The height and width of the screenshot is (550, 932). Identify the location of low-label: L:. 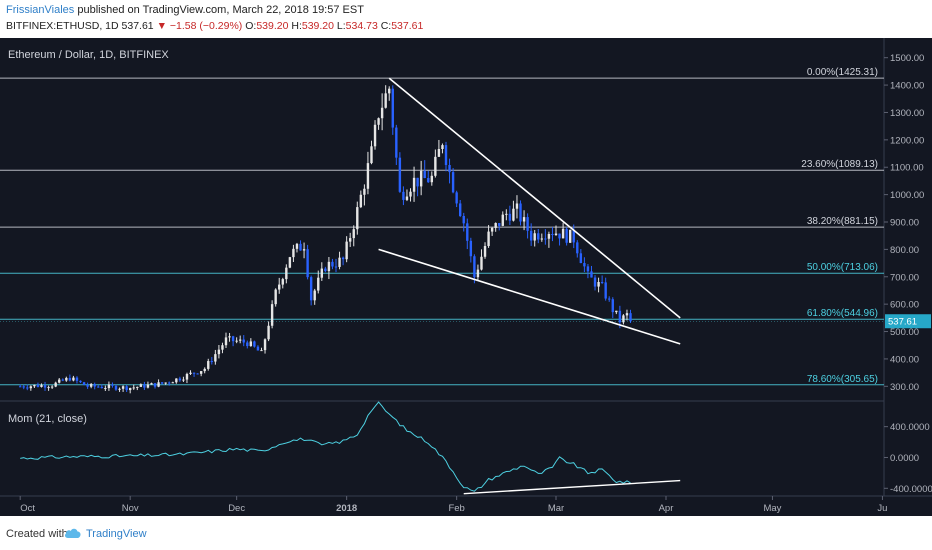
(341, 26).